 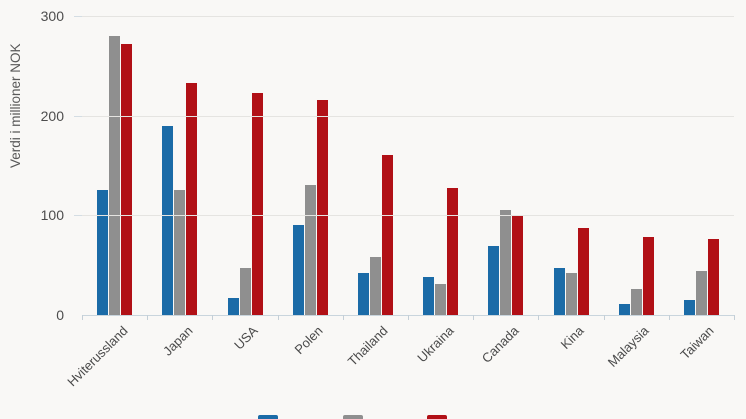 I want to click on bar-blue-series-polen, so click(x=298, y=270).